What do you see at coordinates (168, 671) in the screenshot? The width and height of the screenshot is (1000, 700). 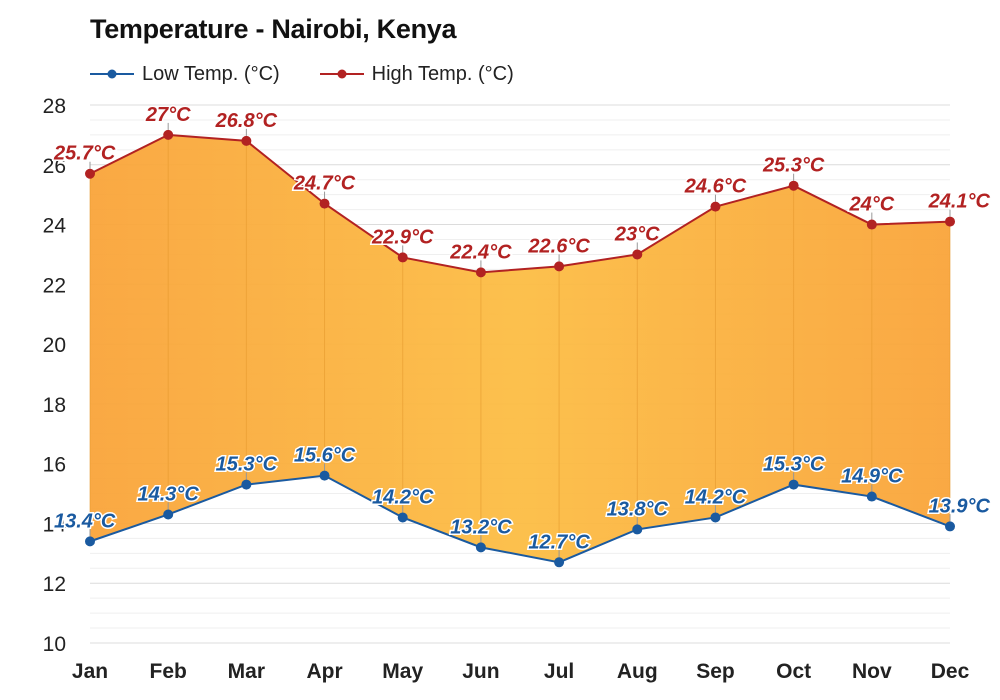 I see `x-tick-label: Feb` at bounding box center [168, 671].